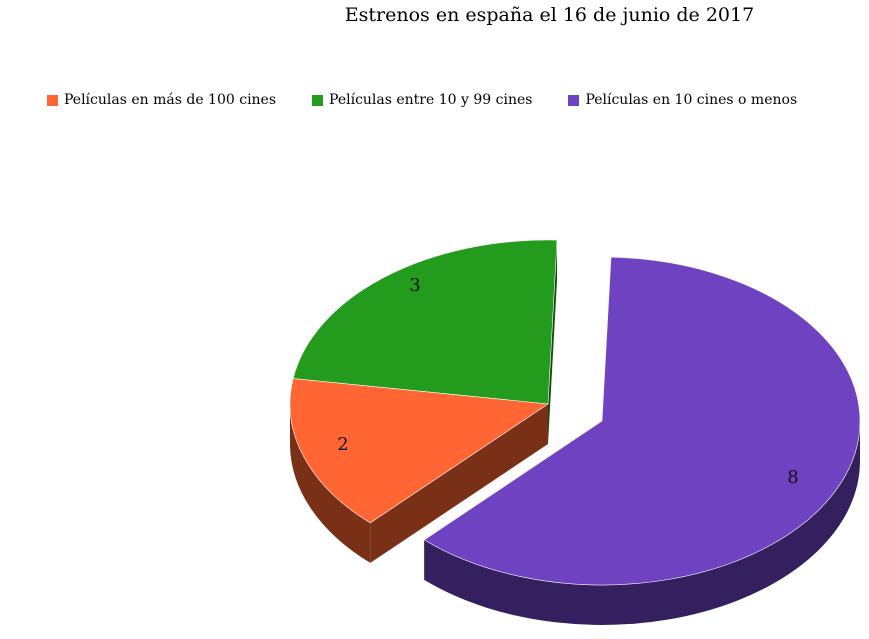 This screenshot has width=869, height=639. What do you see at coordinates (170, 100) in the screenshot?
I see `legend-label-more-100: Películas en más de 100 cines` at bounding box center [170, 100].